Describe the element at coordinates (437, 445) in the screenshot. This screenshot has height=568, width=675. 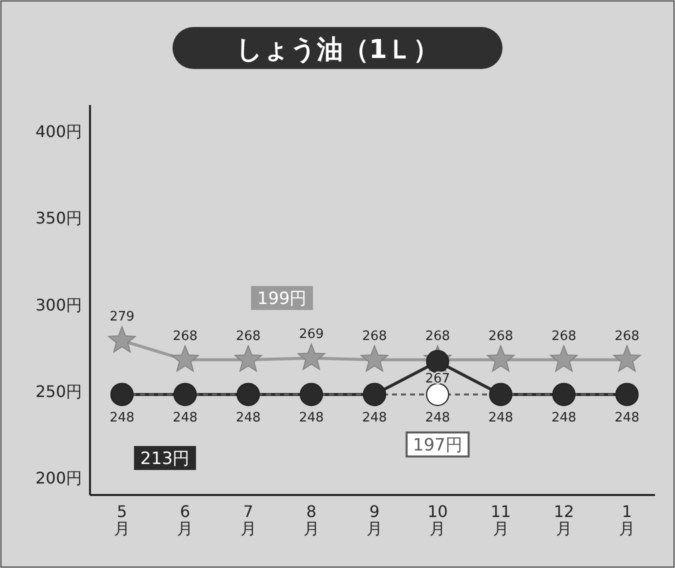
I see `text: 197円` at that location.